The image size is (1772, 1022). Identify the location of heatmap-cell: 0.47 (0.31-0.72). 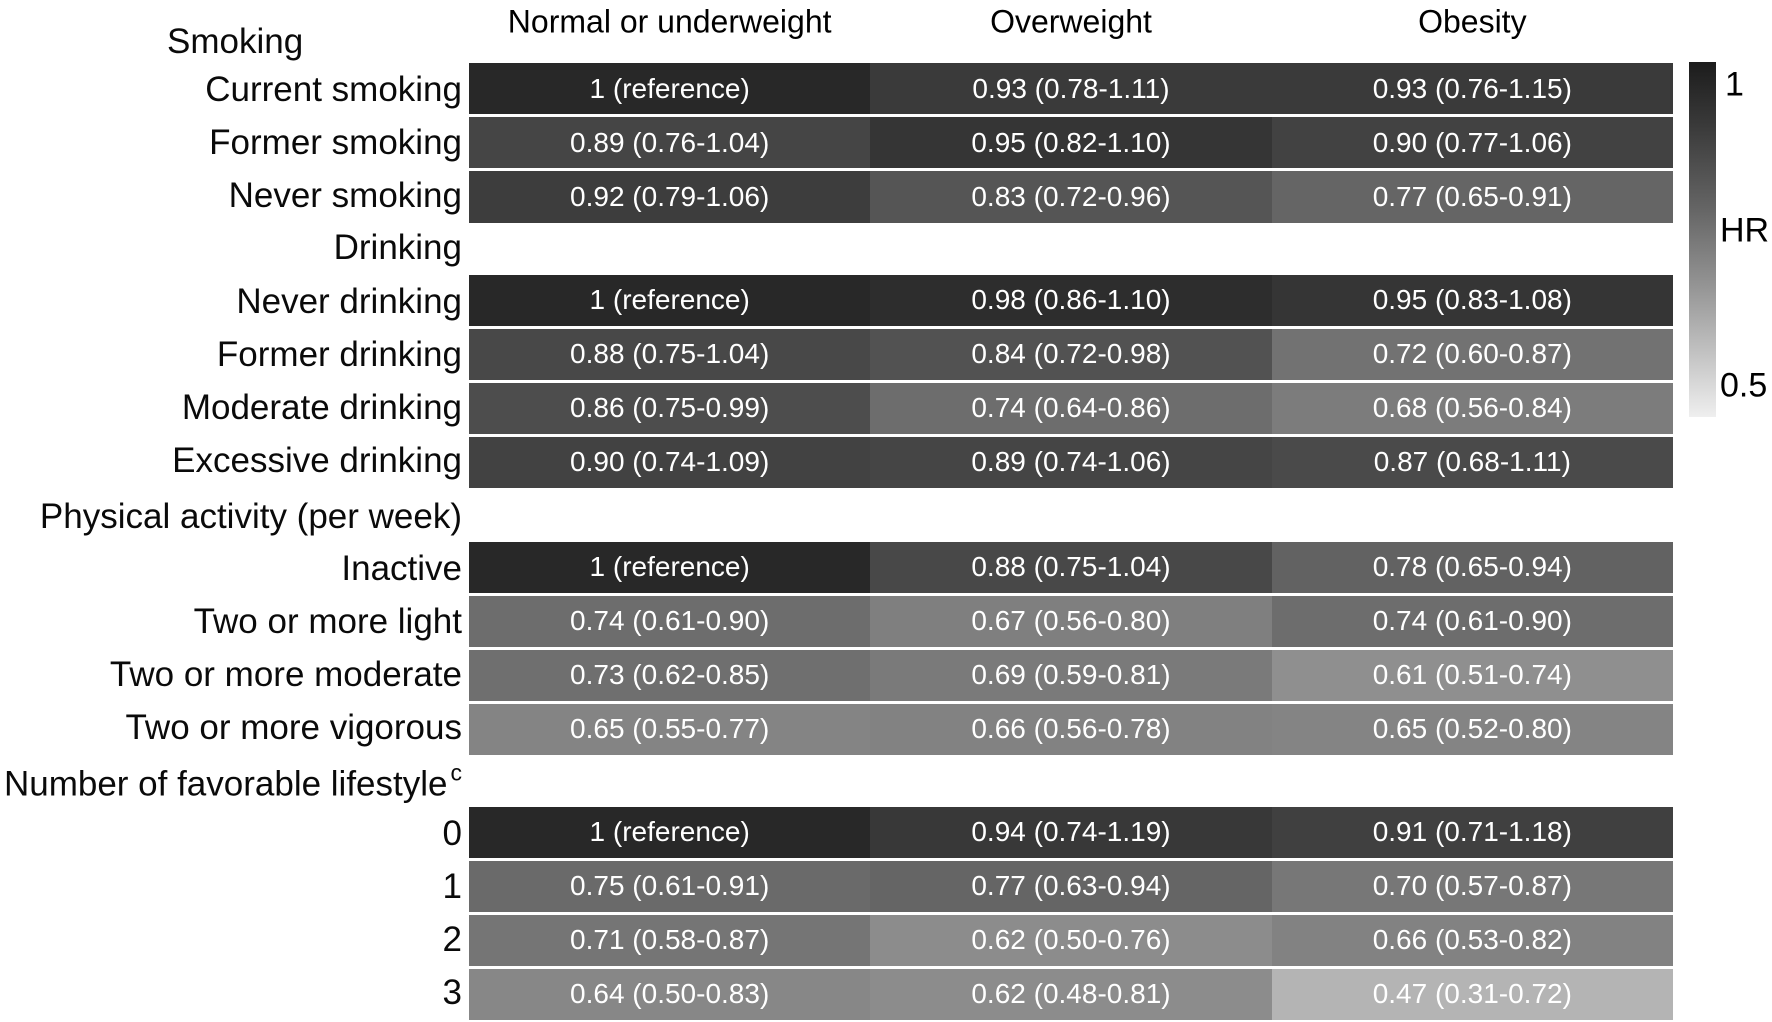
(1472, 994).